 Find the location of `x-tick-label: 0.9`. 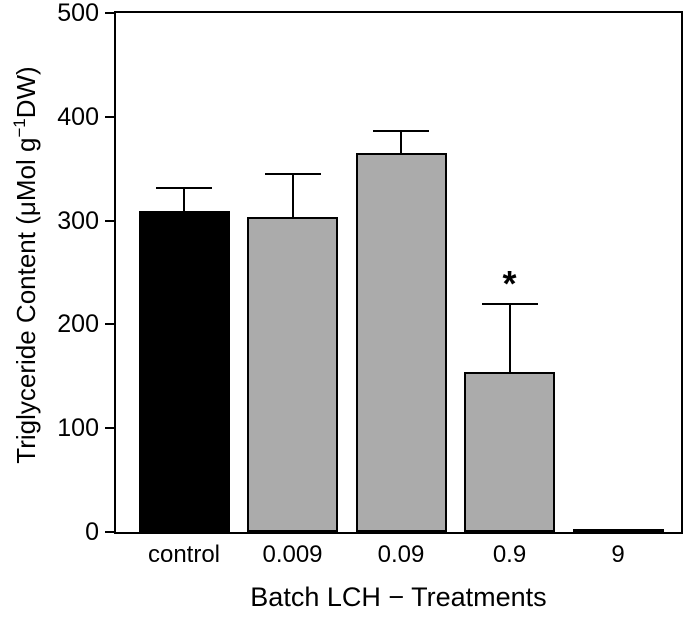

x-tick-label: 0.9 is located at coordinates (509, 554).